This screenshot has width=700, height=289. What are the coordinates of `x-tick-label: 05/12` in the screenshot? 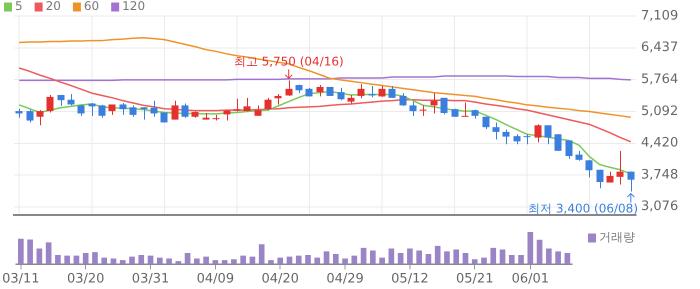 It's located at (410, 279).